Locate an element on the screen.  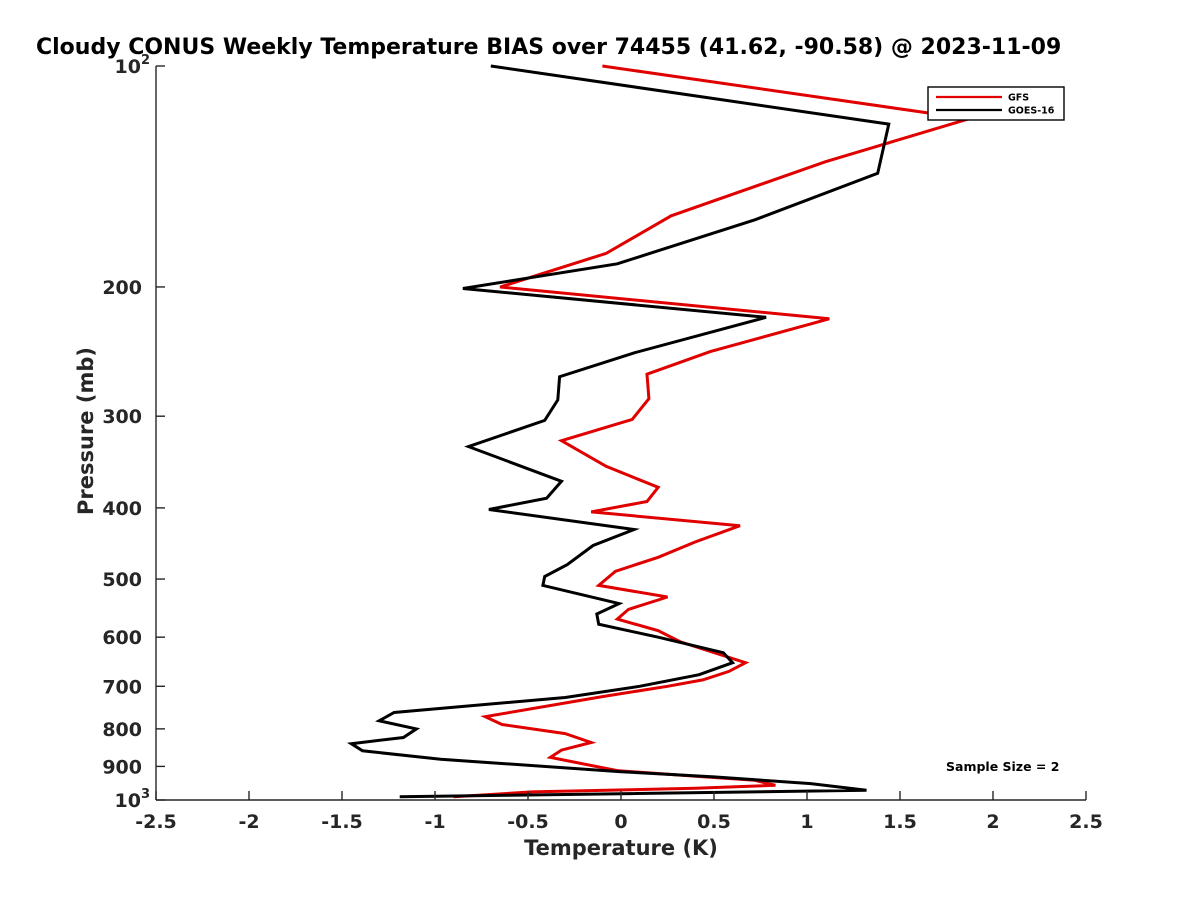
y-tick-label: 200 is located at coordinates (122, 288).